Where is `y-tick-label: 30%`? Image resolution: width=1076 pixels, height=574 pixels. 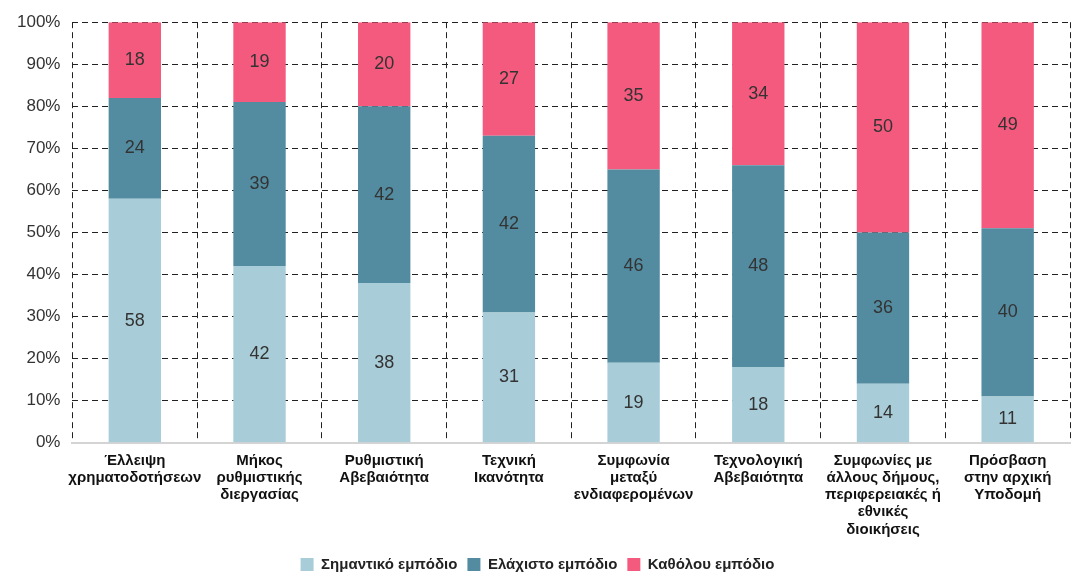 y-tick-label: 30% is located at coordinates (43, 316).